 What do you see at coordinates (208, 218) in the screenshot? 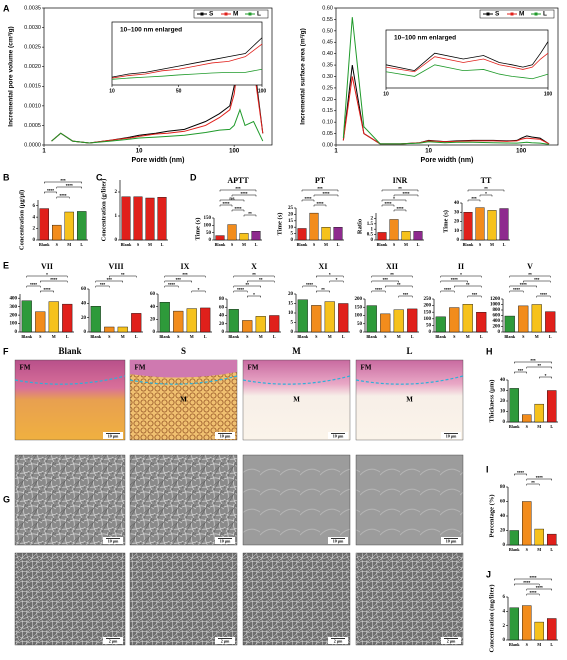
I see `y-tick-label: 150` at bounding box center [208, 218].